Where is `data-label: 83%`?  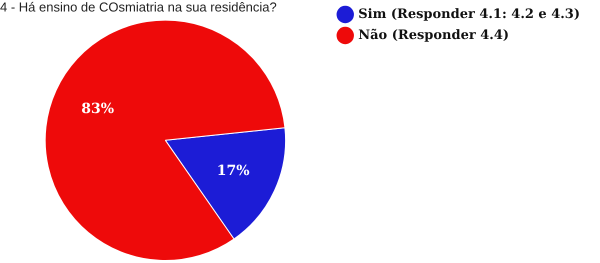
data-label: 83% is located at coordinates (97, 108).